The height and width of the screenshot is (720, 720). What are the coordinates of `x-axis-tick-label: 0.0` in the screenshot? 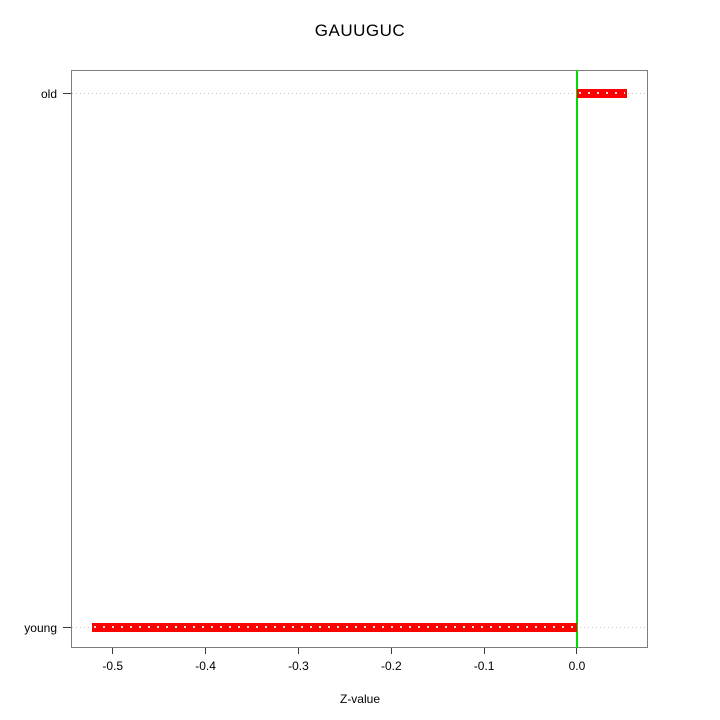 It's located at (577, 666).